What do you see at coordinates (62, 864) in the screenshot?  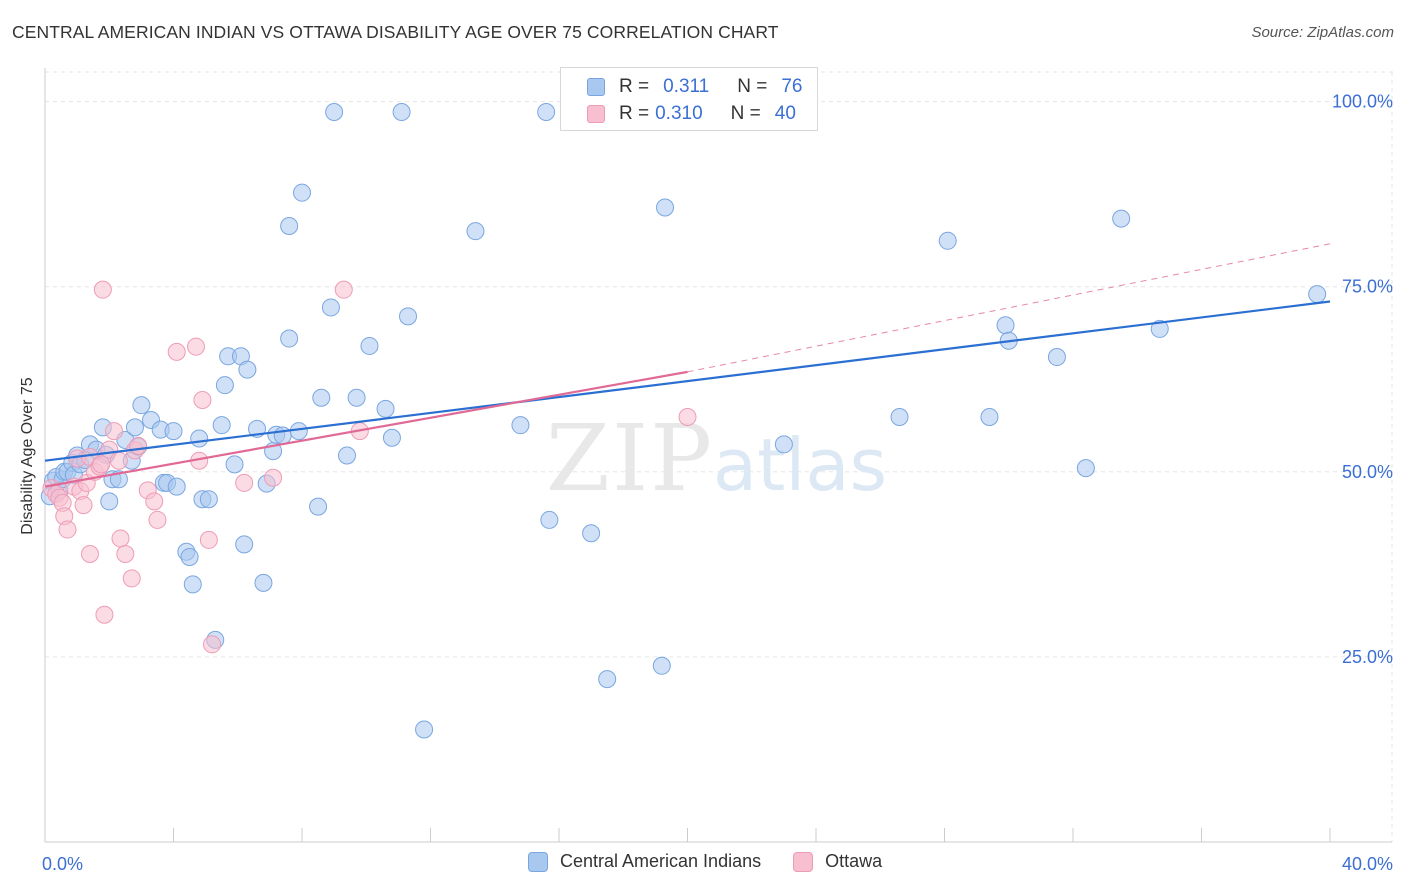 I see `x-tick-label: 0.0%` at bounding box center [62, 864].